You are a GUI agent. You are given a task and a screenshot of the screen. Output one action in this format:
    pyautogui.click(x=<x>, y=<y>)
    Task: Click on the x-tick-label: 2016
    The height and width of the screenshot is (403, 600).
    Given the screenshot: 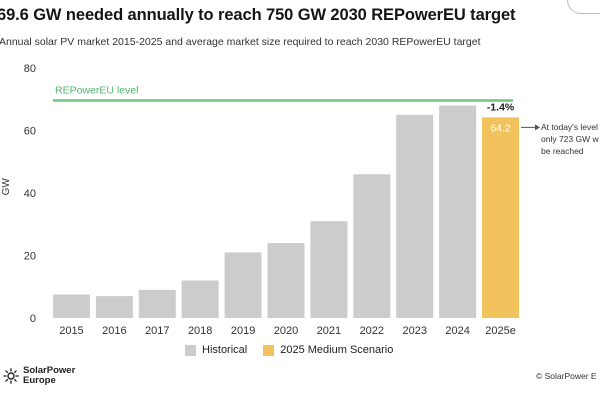 What is the action you would take?
    pyautogui.click(x=114, y=331)
    